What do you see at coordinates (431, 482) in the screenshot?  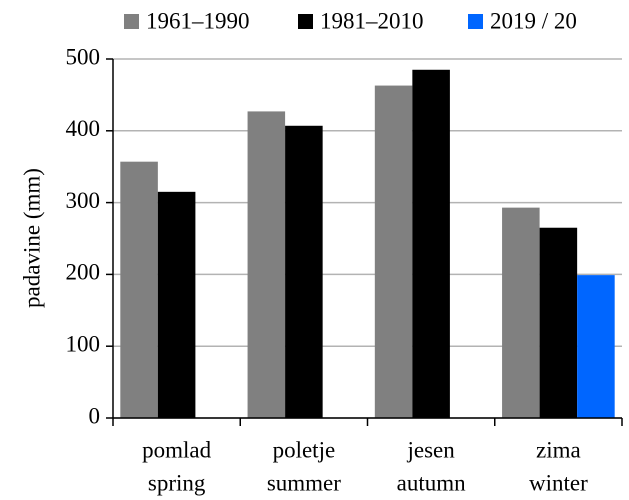 I see `x-tick-label: autumn` at bounding box center [431, 482].